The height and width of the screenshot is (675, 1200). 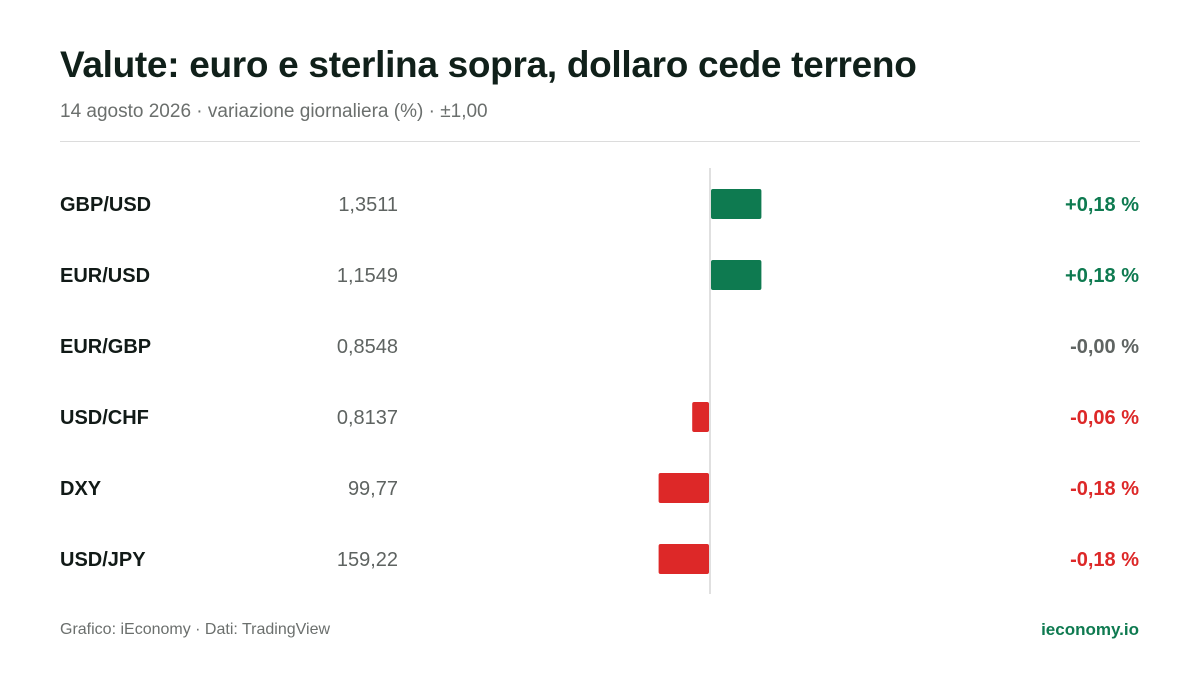 What do you see at coordinates (600, 141) in the screenshot?
I see `header-divider` at bounding box center [600, 141].